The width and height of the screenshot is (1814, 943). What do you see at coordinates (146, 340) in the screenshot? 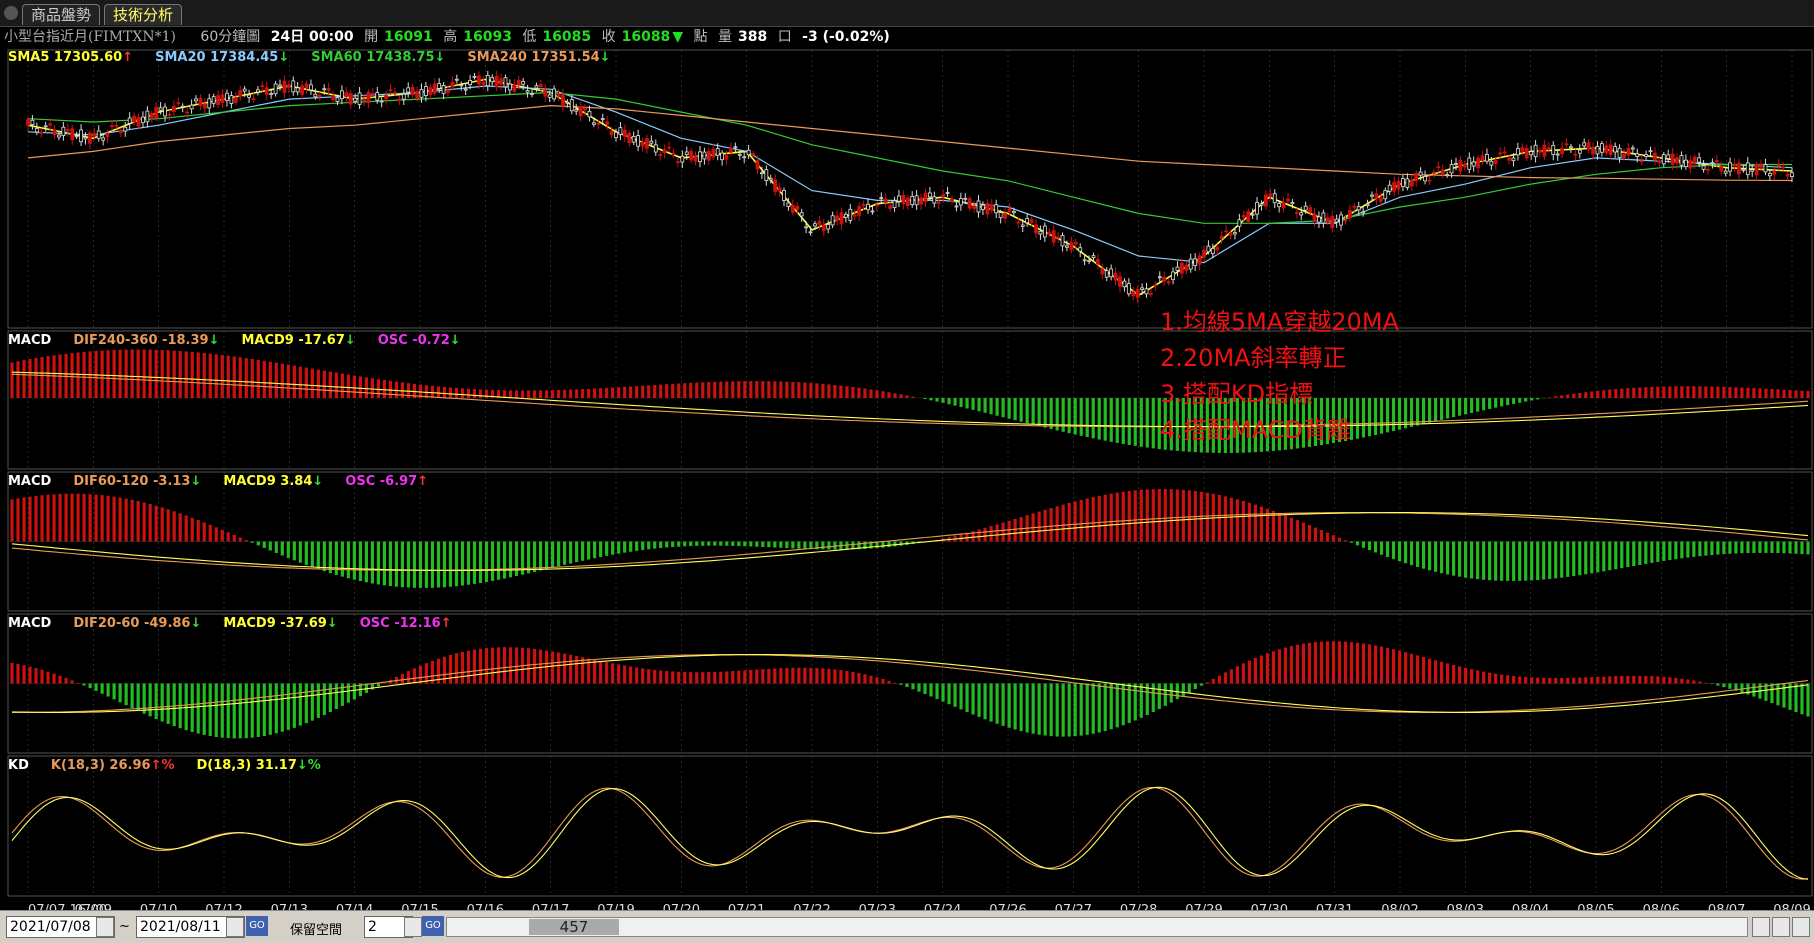
I see `legend-entry: DIF240-360 -18.39↓` at bounding box center [146, 340].